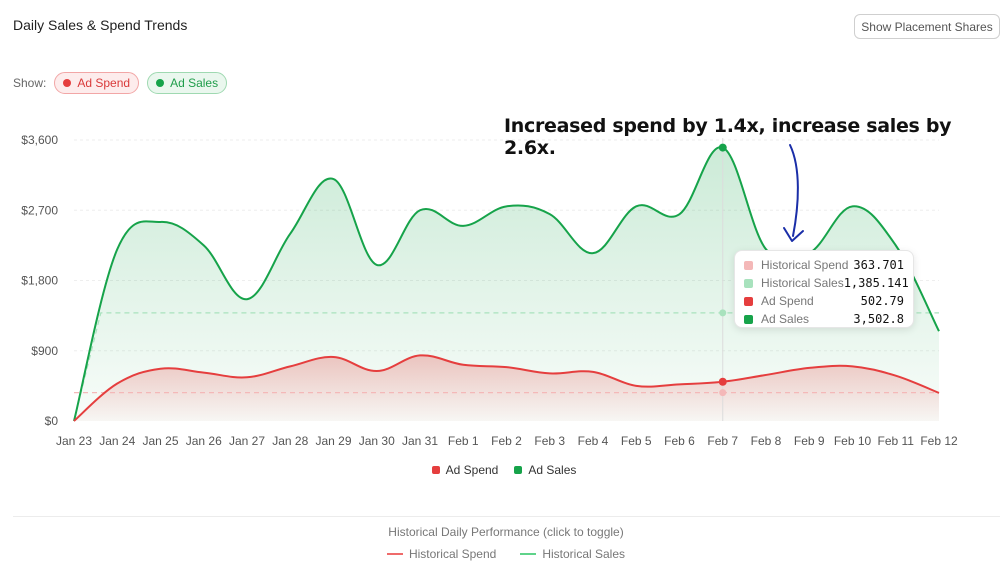  I want to click on x-tick-label: Feb 5, so click(636, 441).